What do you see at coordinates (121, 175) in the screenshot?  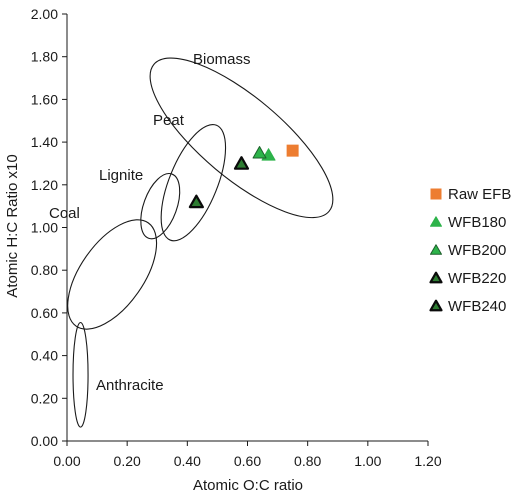 I see `region-label-lignite: Lignite` at bounding box center [121, 175].